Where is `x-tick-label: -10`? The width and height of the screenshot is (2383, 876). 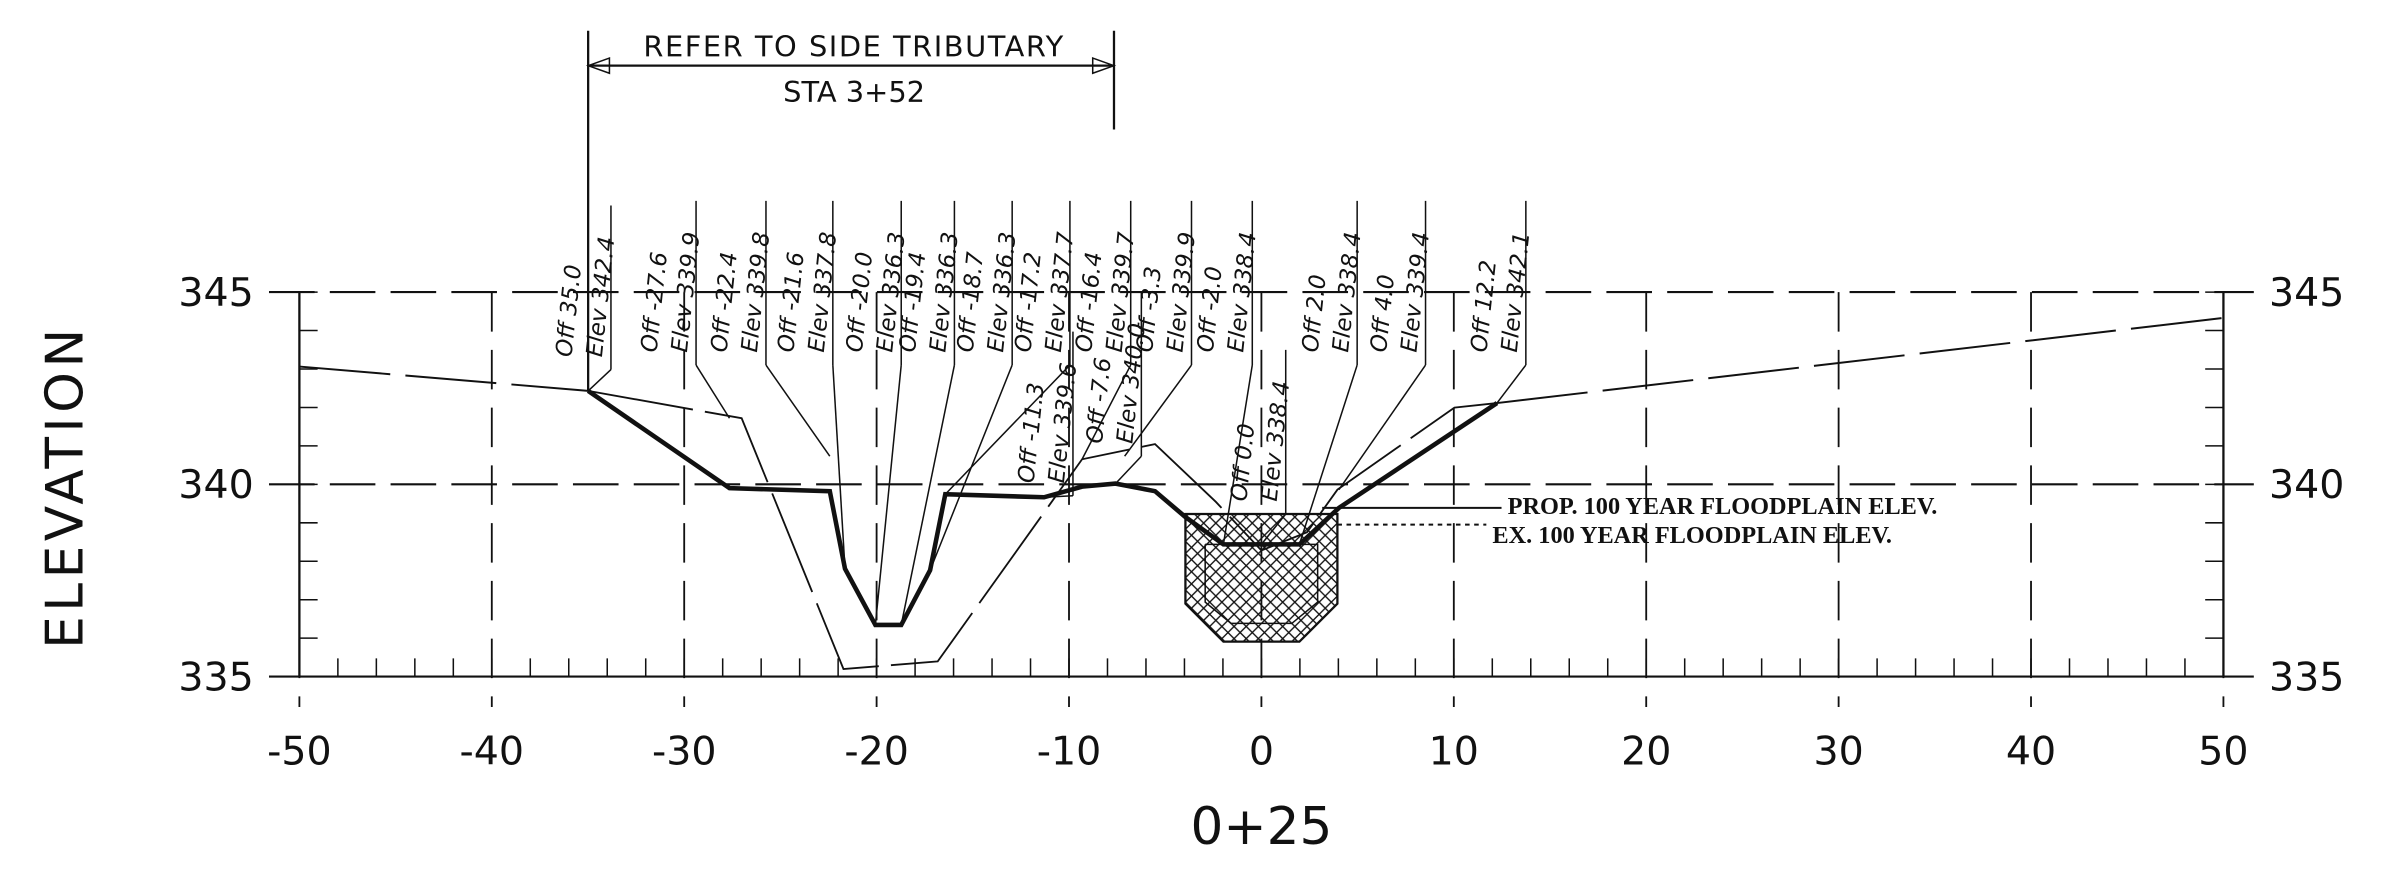 x-tick-label: -10 is located at coordinates (1069, 752).